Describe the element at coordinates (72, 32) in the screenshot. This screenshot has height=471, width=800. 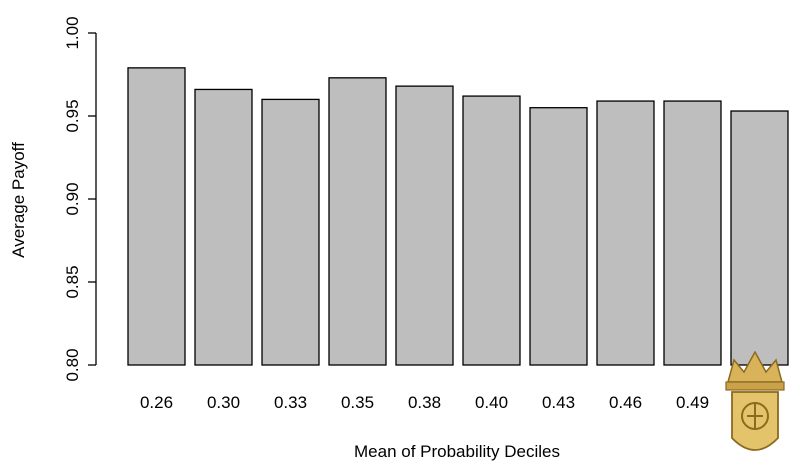
I see `y-tick-label: 1.00` at that location.